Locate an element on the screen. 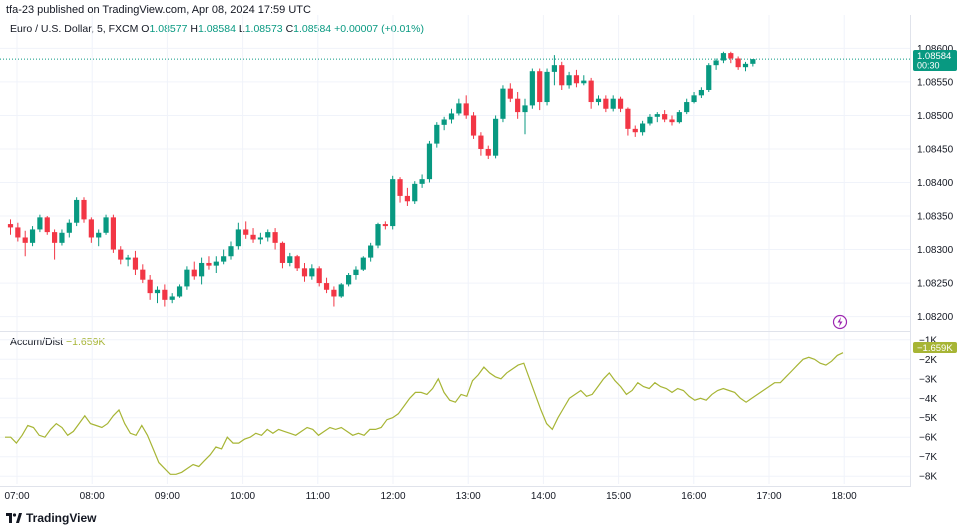  footer-brand: TradingView is located at coordinates (61, 518).